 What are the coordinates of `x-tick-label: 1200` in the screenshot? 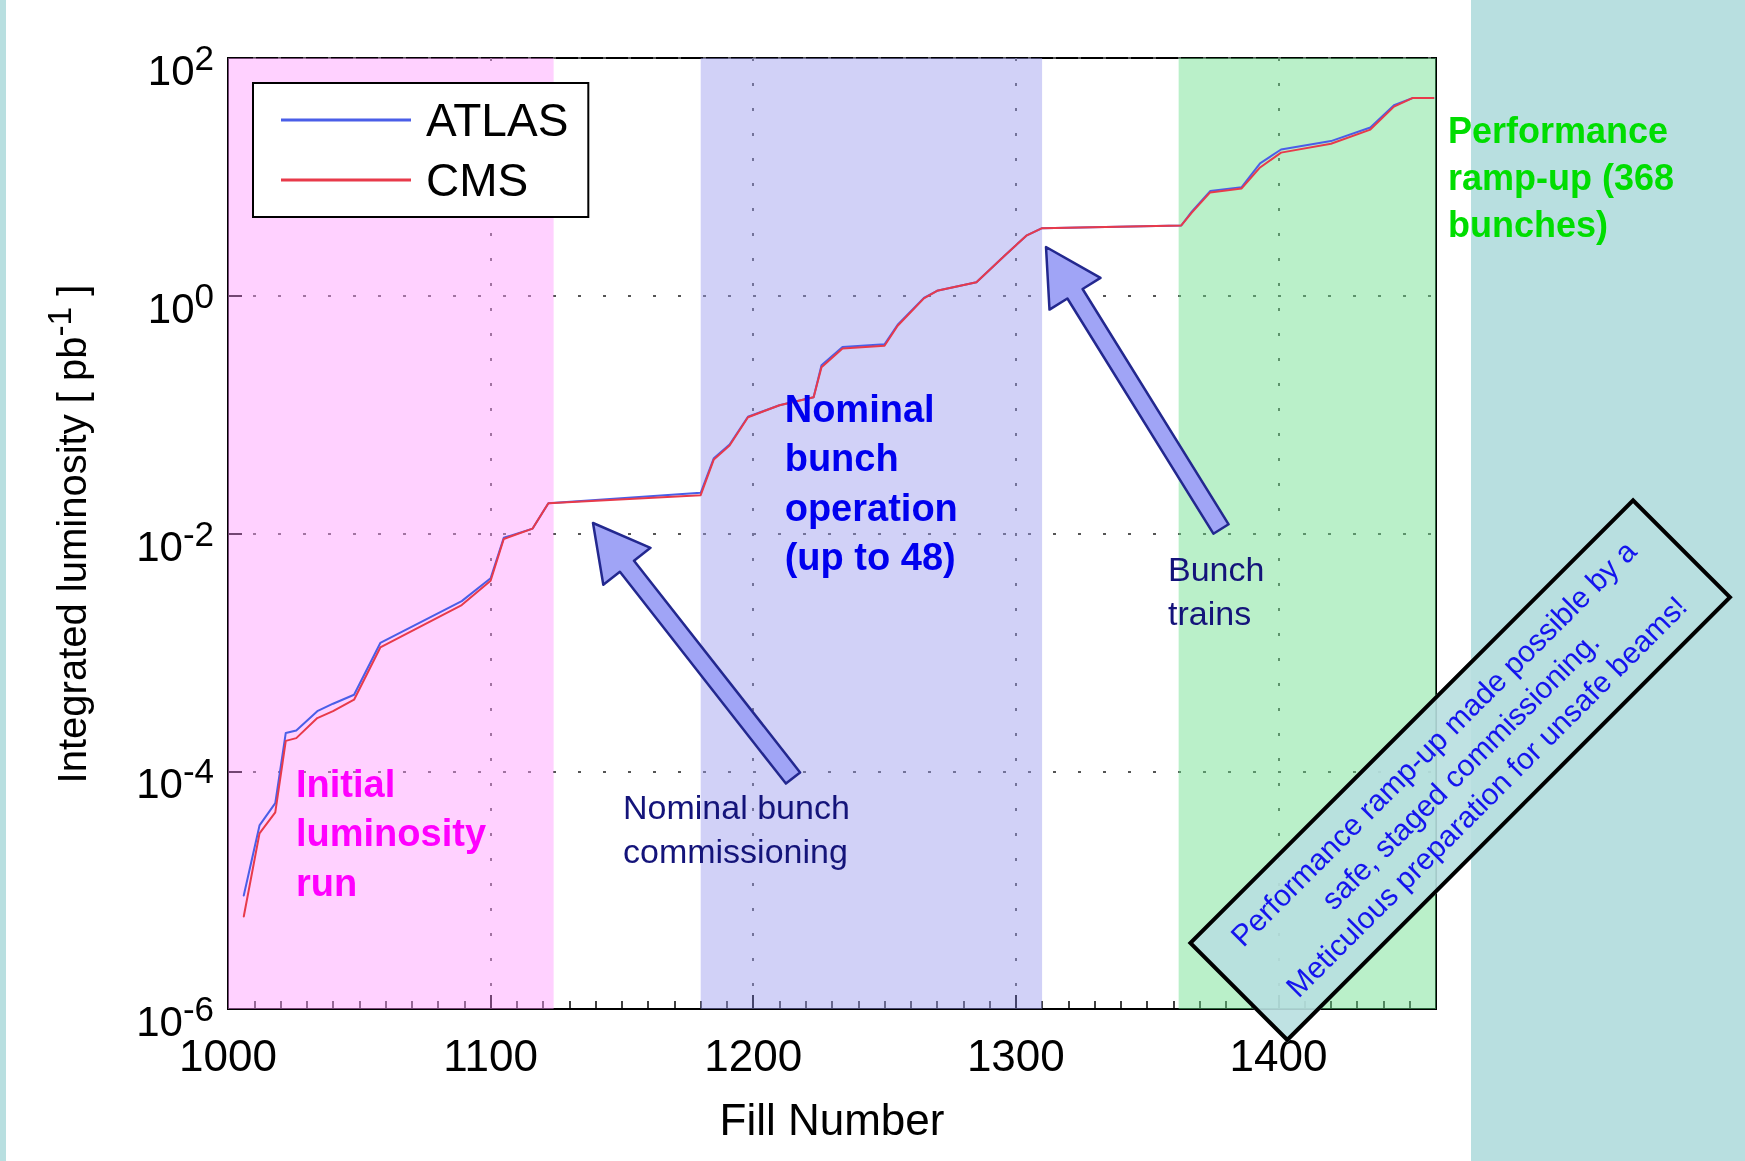 It's located at (753, 1055).